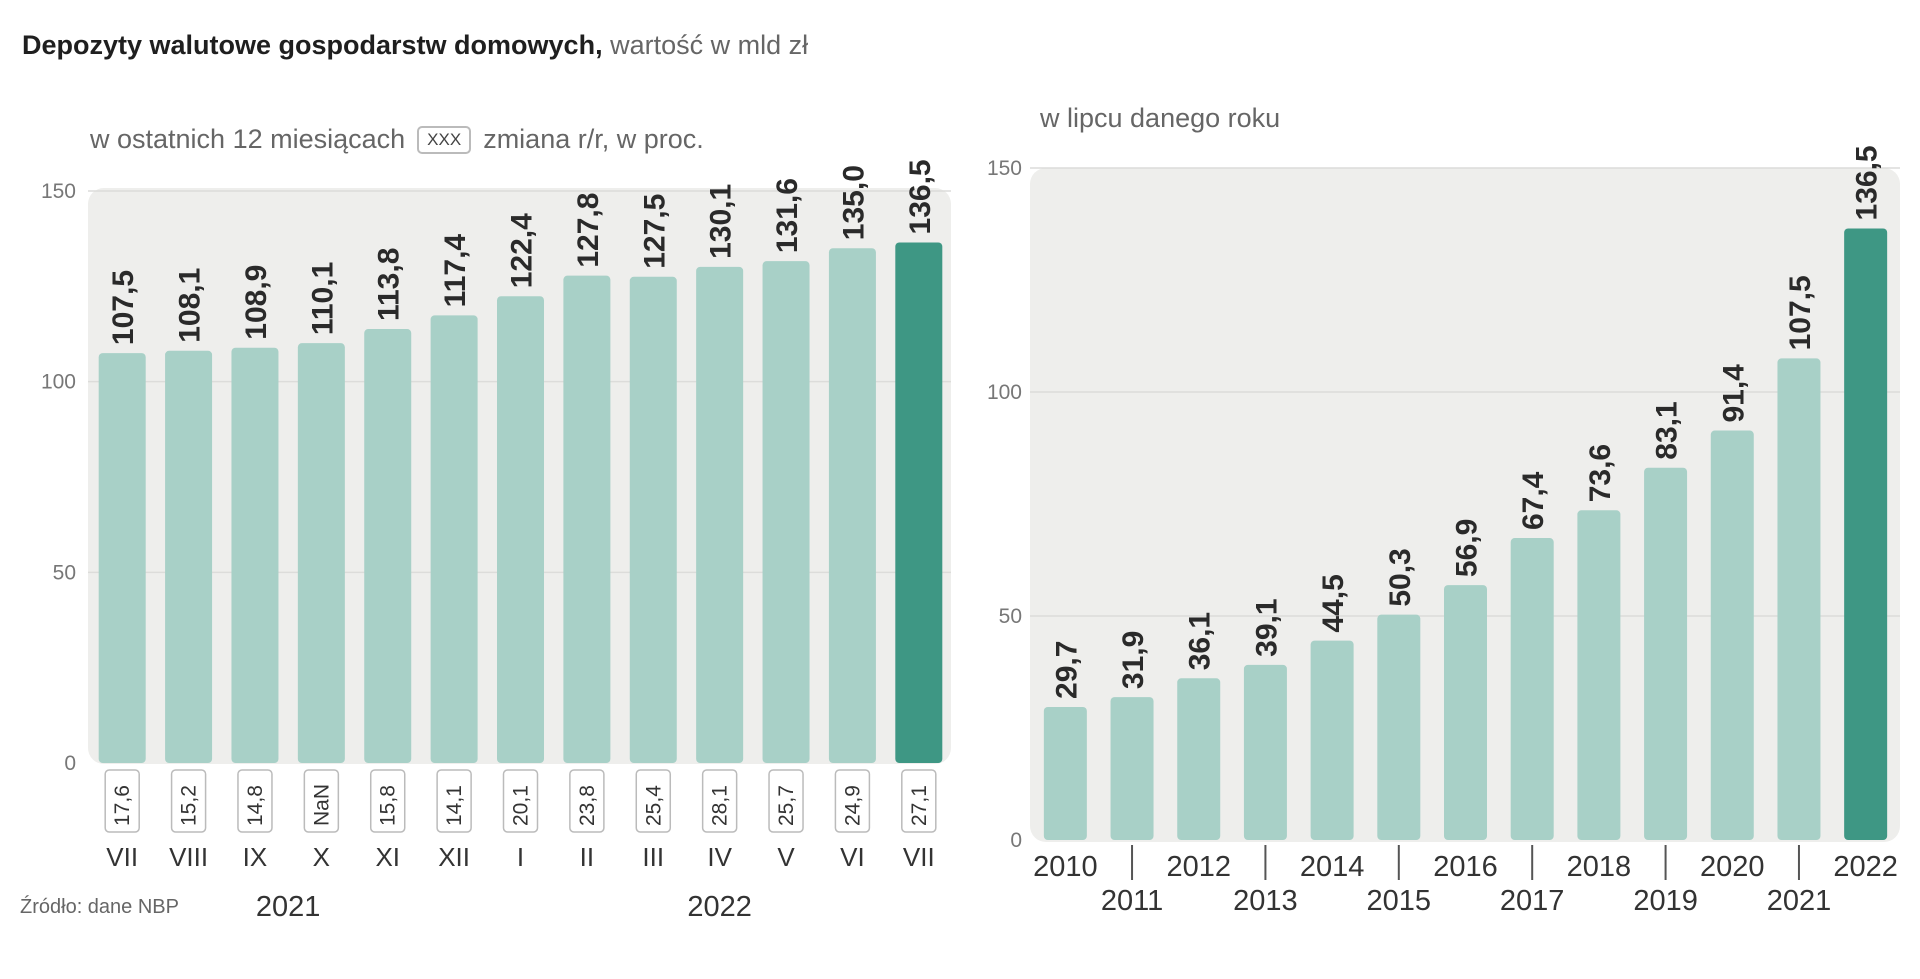 This screenshot has width=1920, height=979. What do you see at coordinates (787, 215) in the screenshot?
I see `bar-value-label: 131,6` at bounding box center [787, 215].